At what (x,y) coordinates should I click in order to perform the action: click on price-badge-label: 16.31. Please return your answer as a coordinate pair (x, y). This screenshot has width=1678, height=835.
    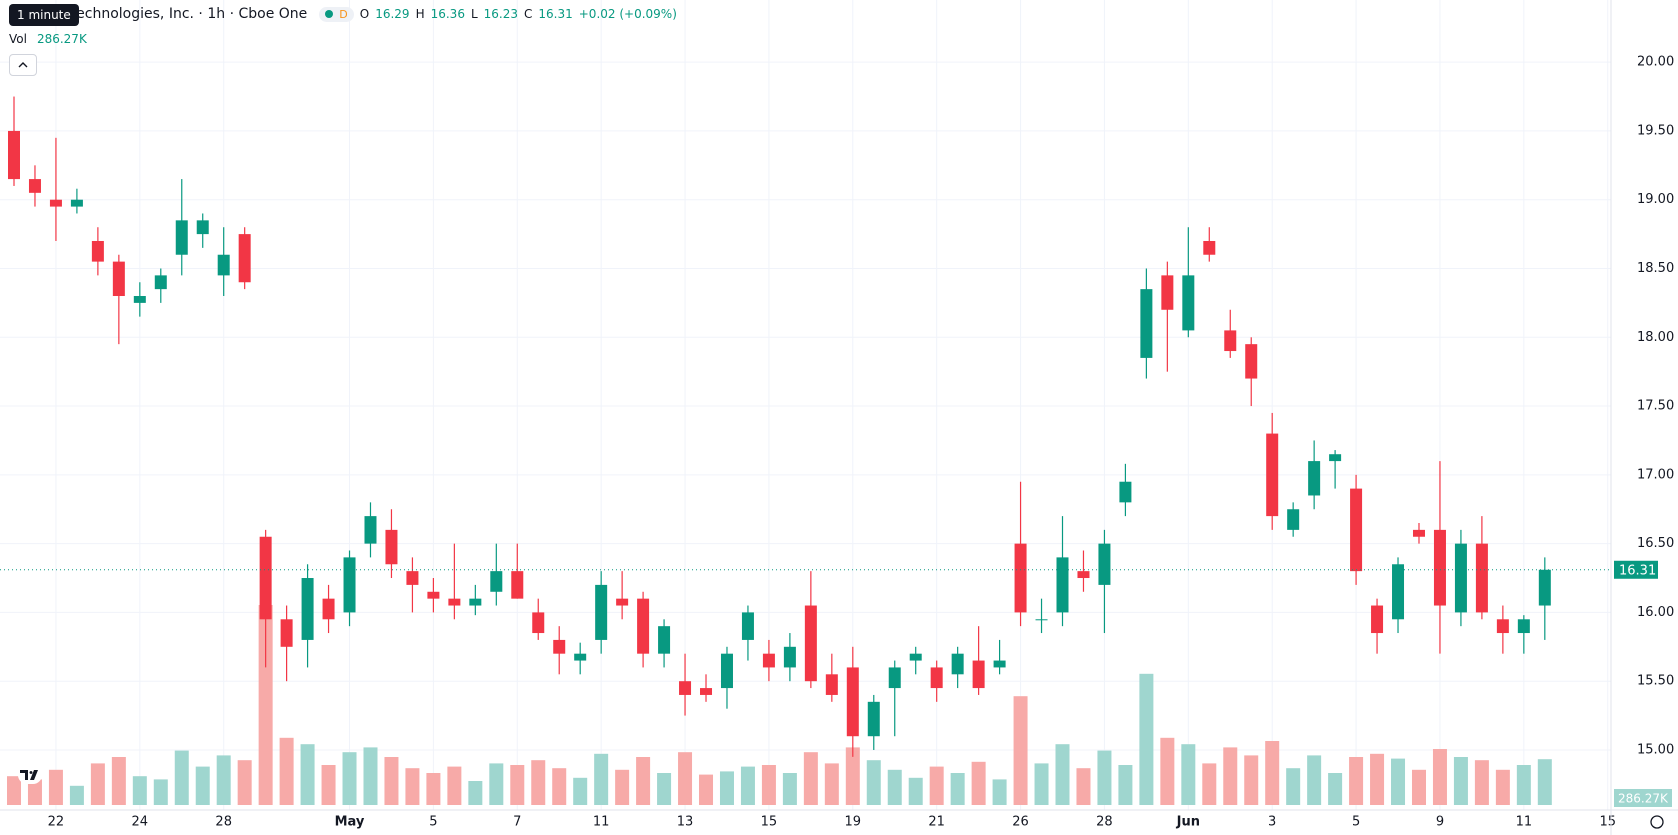
    Looking at the image, I should click on (1637, 570).